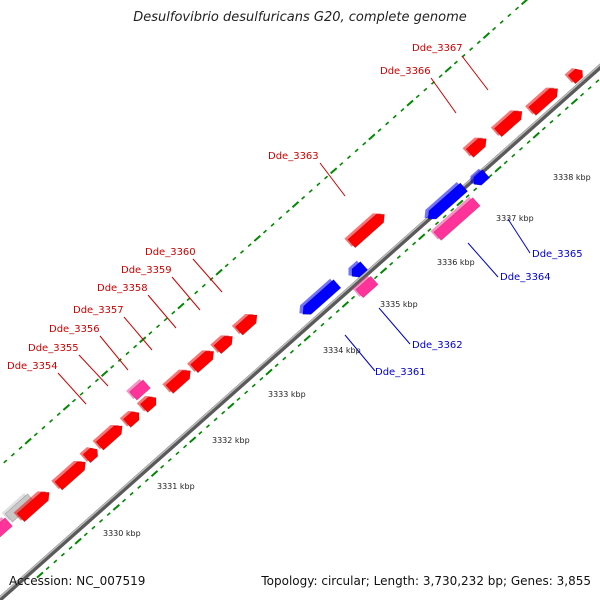 Image resolution: width=600 pixels, height=600 pixels. I want to click on gene-label-forward: Dde_3356, so click(74, 329).